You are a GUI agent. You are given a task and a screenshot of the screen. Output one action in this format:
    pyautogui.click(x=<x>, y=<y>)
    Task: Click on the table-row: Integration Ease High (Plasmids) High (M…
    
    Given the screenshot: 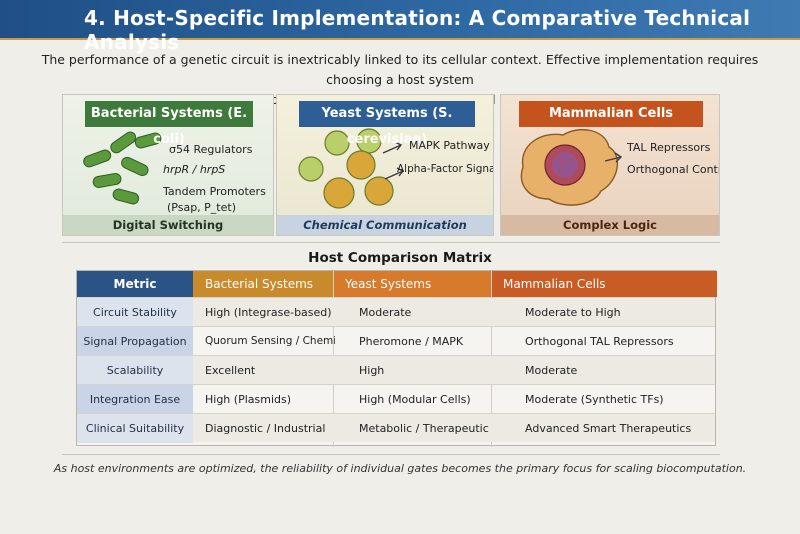 What is the action you would take?
    pyautogui.click(x=396, y=399)
    